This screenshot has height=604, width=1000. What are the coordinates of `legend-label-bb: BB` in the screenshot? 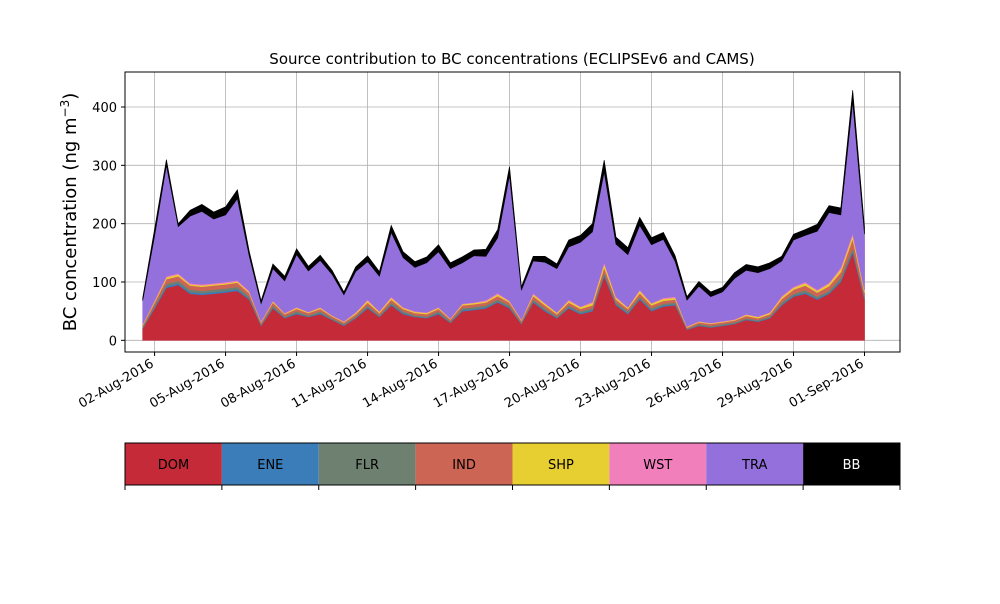 It's located at (852, 465).